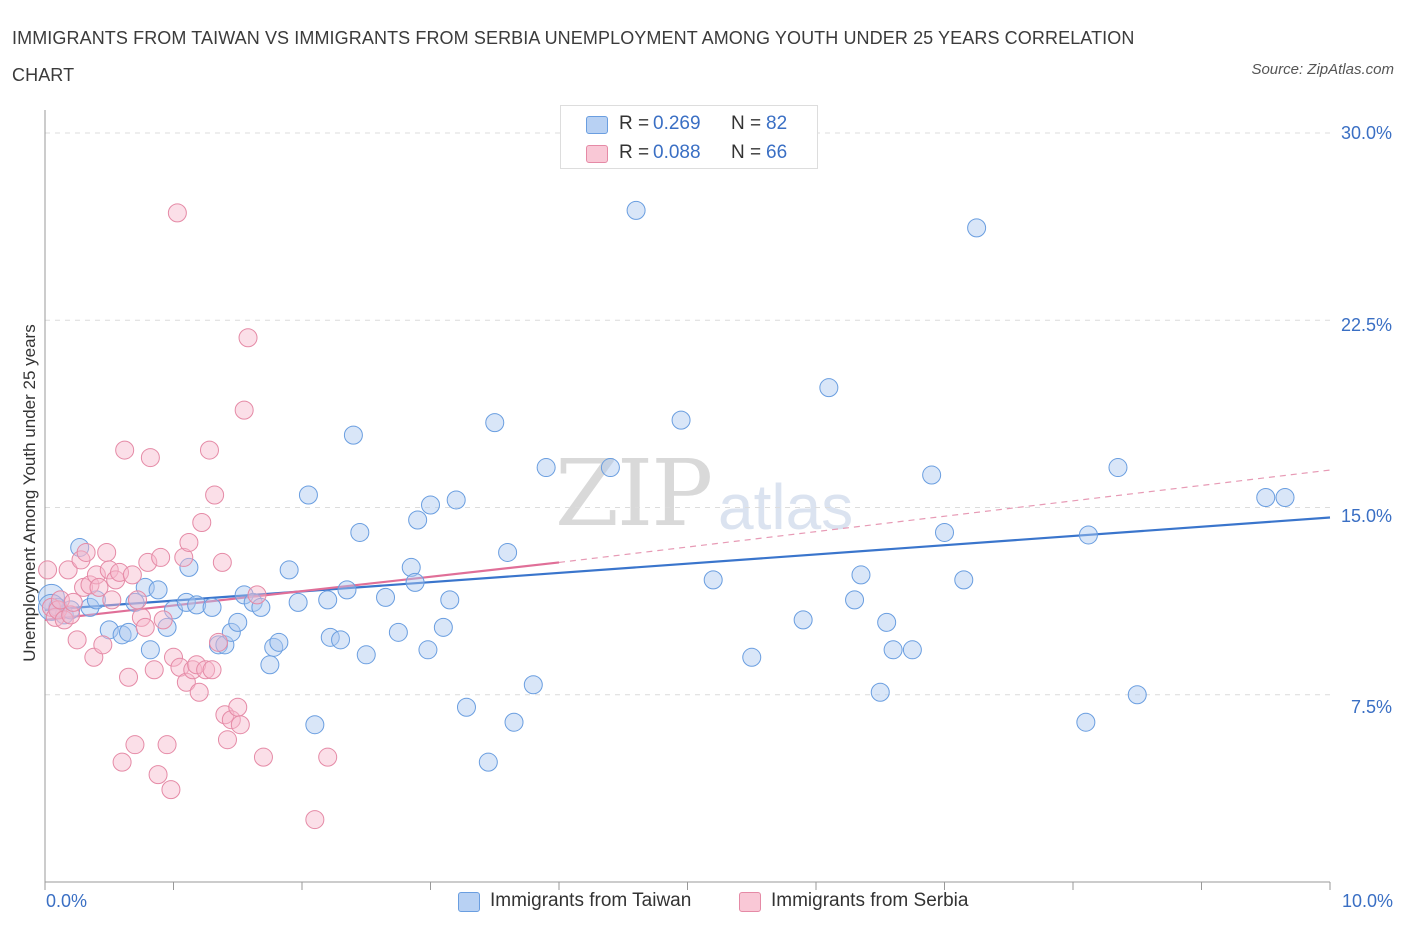 This screenshot has height=930, width=1406. What do you see at coordinates (750, 902) in the screenshot?
I see `legend-swatch-serbia` at bounding box center [750, 902].